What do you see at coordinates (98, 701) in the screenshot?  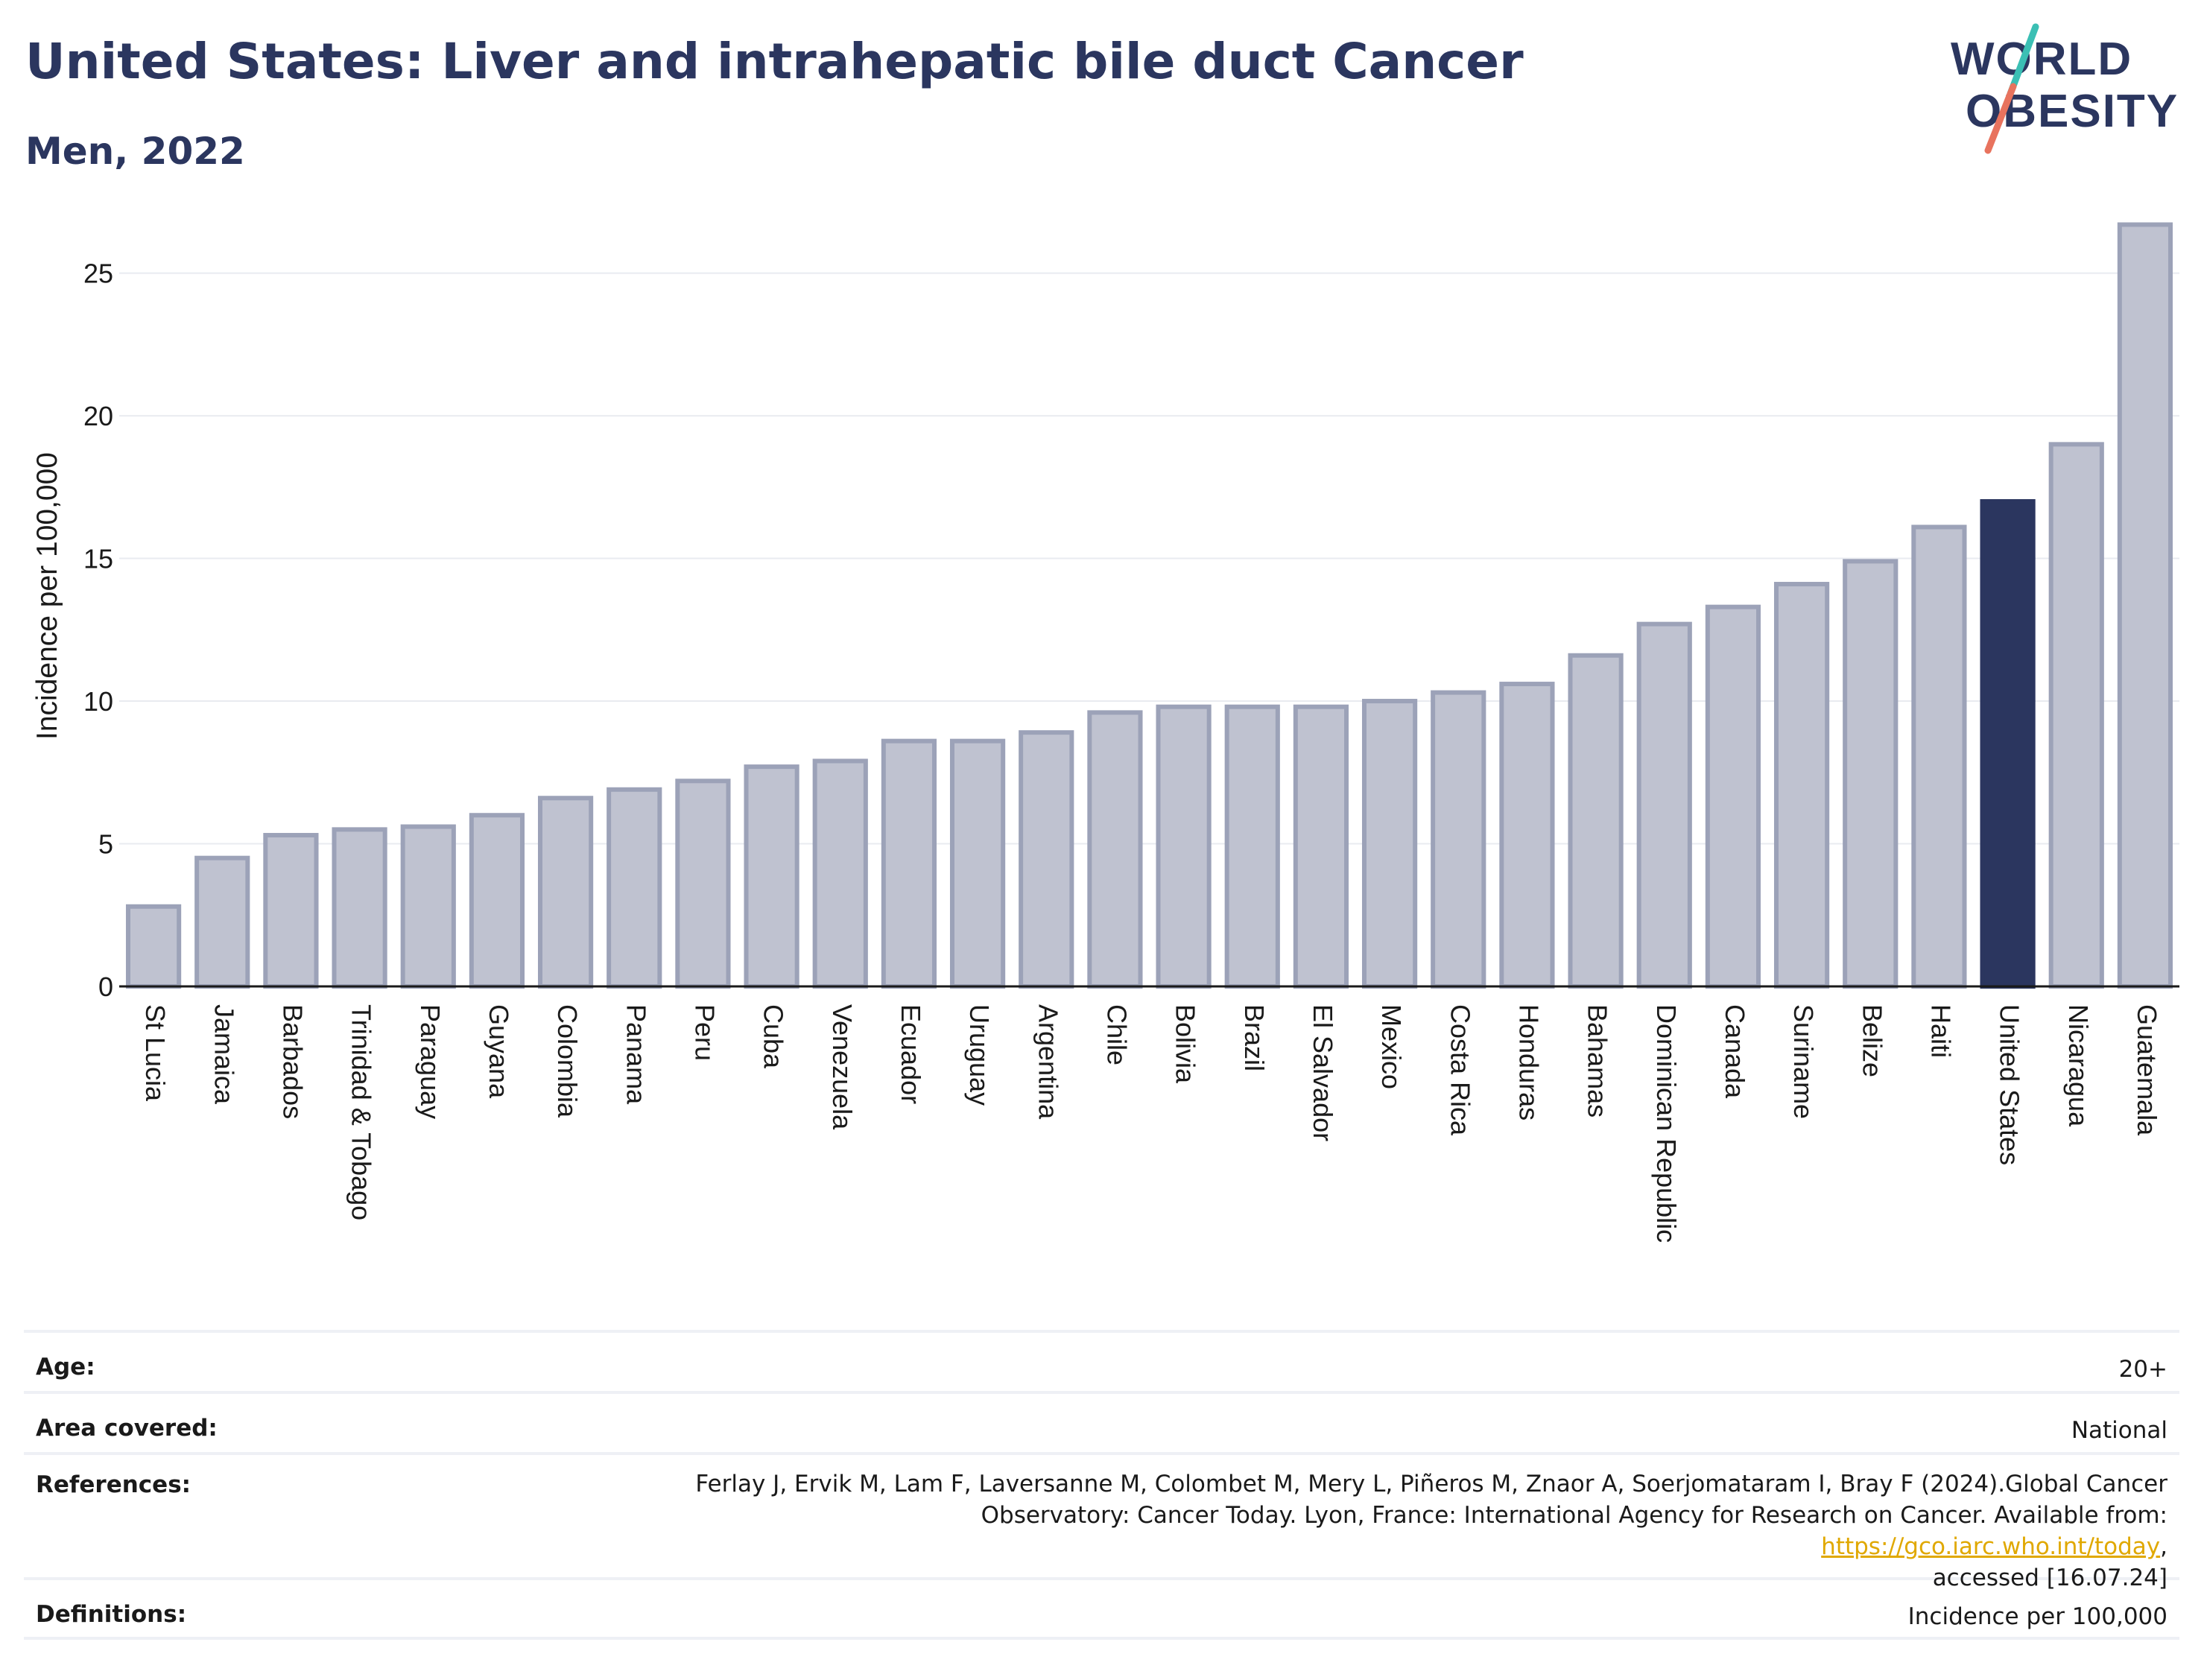 I see `y-tick-label: 10` at bounding box center [98, 701].